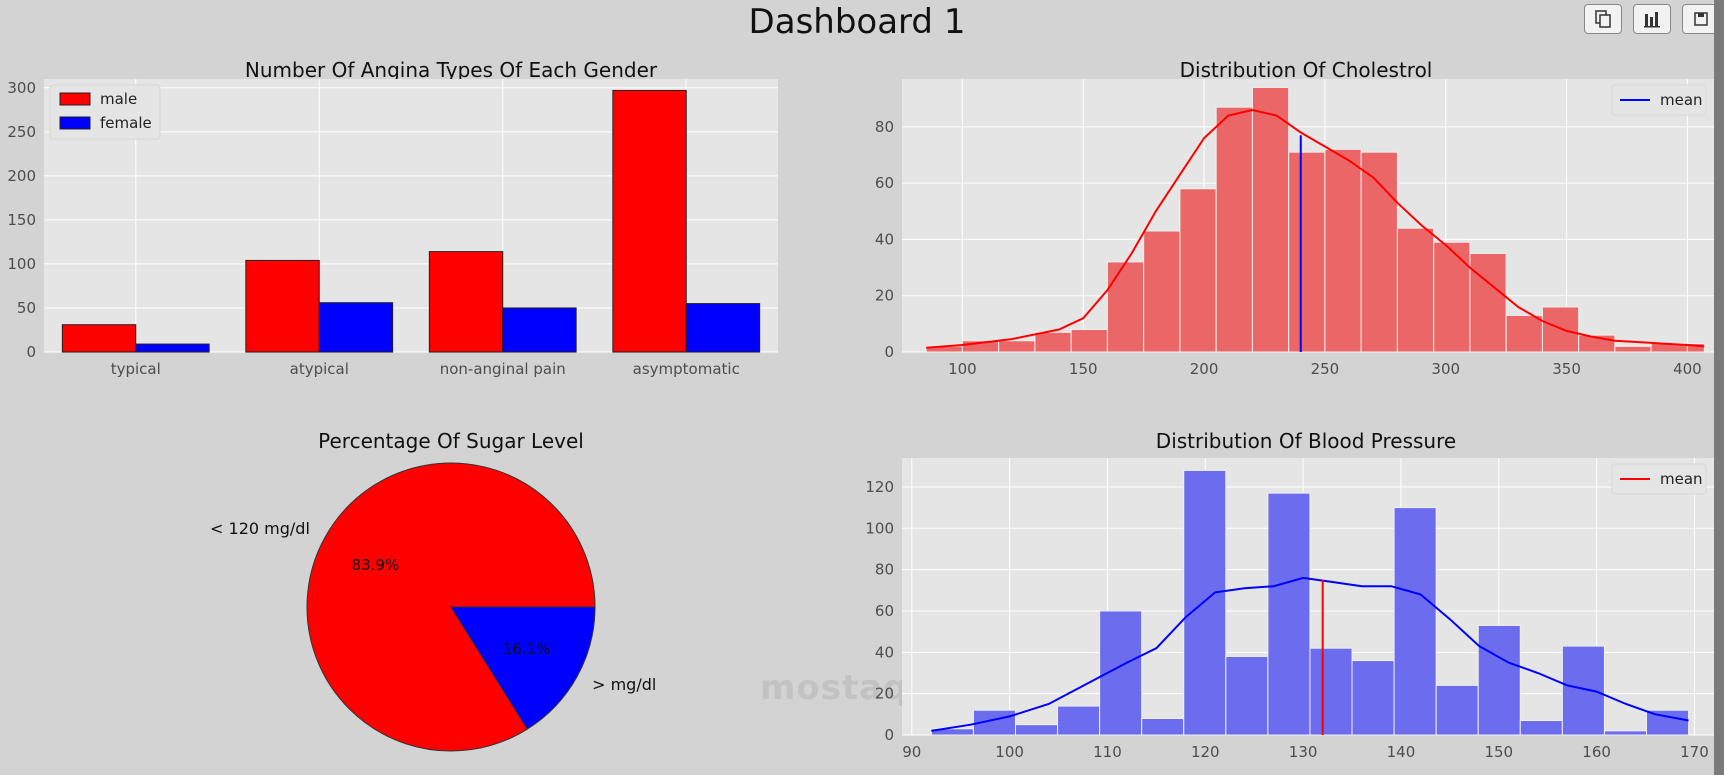 This screenshot has height=775, width=1724. What do you see at coordinates (75, 99) in the screenshot?
I see `legend-swatch-male` at bounding box center [75, 99].